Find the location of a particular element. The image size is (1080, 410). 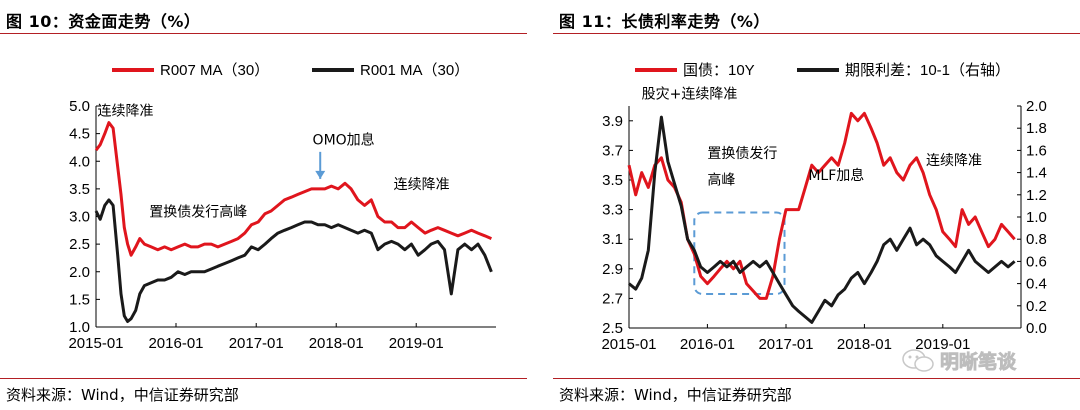

annotation: OMO加息 is located at coordinates (344, 140).